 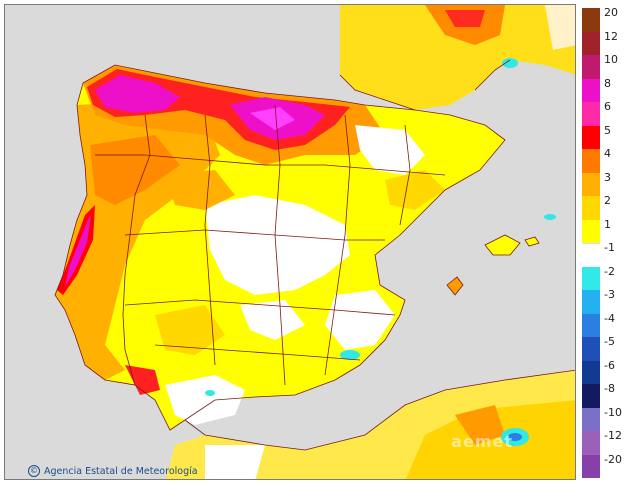 What do you see at coordinates (607, 83) in the screenshot?
I see `legend-label: 8` at bounding box center [607, 83].